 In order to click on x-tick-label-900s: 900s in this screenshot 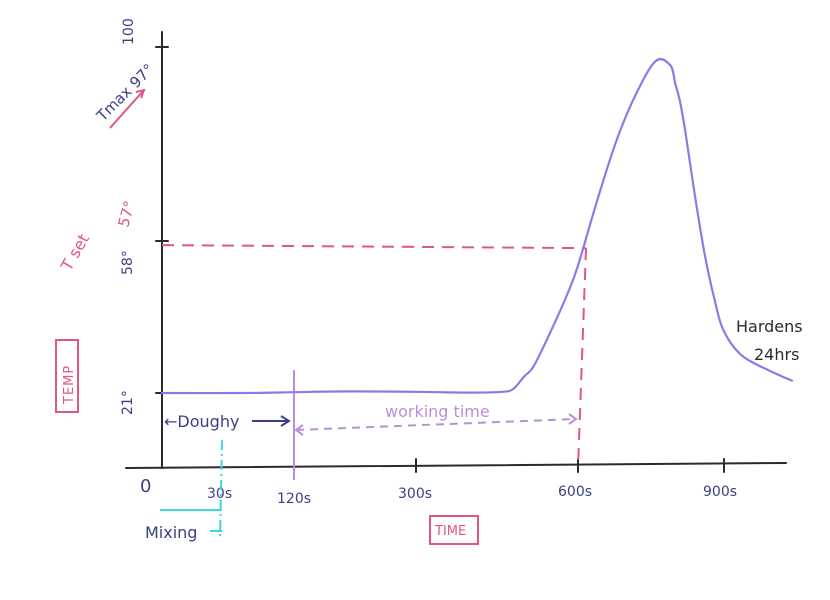, I will do `click(720, 492)`.